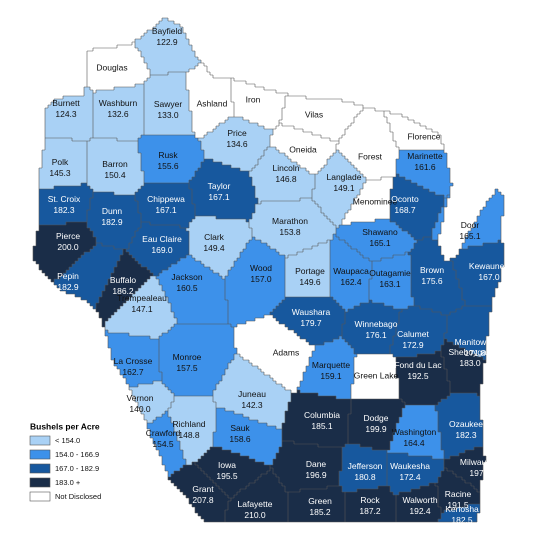  Describe the element at coordinates (140, 398) in the screenshot. I see `county-name: Vernon` at that location.